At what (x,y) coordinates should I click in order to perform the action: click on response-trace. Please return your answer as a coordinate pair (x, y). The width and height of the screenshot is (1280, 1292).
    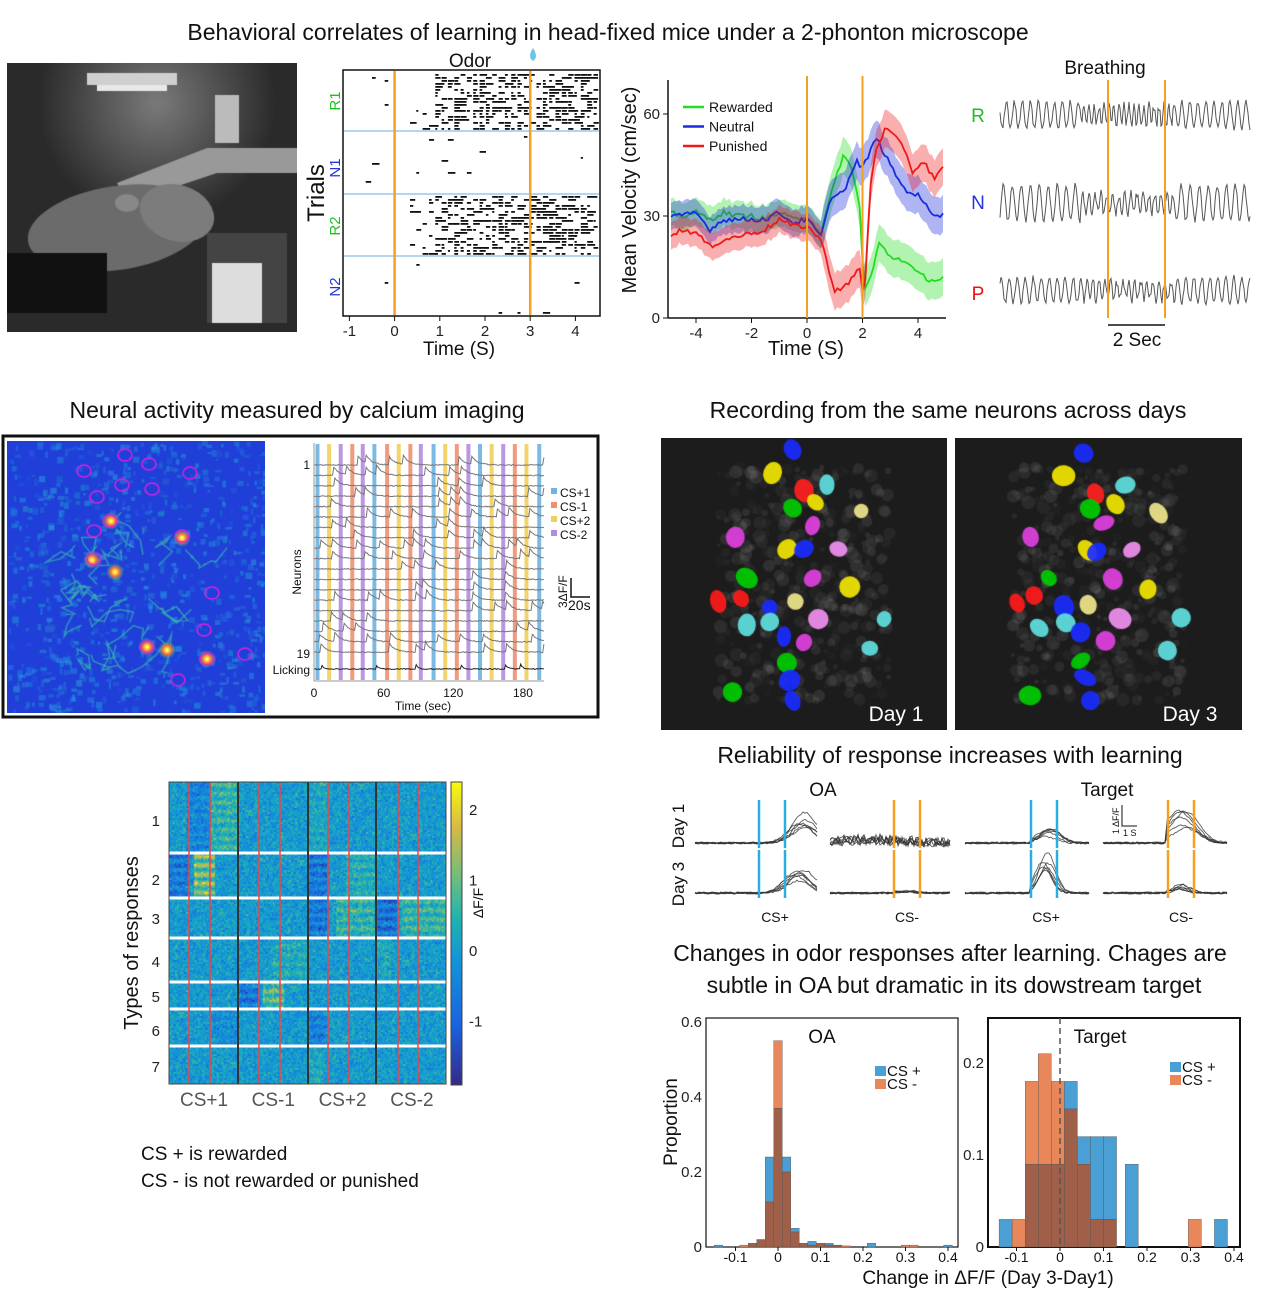
    Looking at the image, I should click on (756, 834).